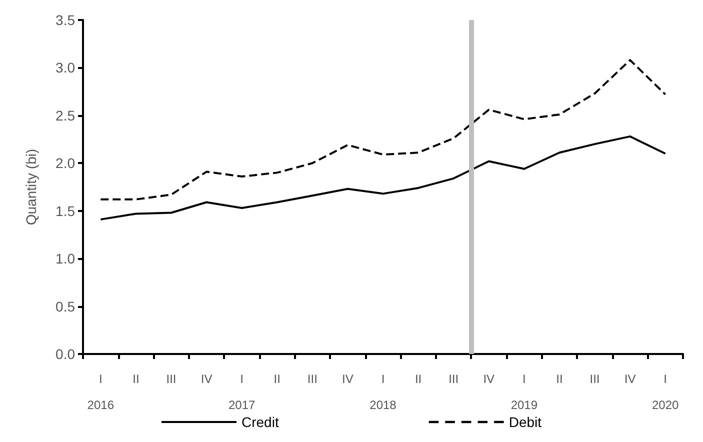  What do you see at coordinates (66, 210) in the screenshot?
I see `y-tick-label: 1.5` at bounding box center [66, 210].